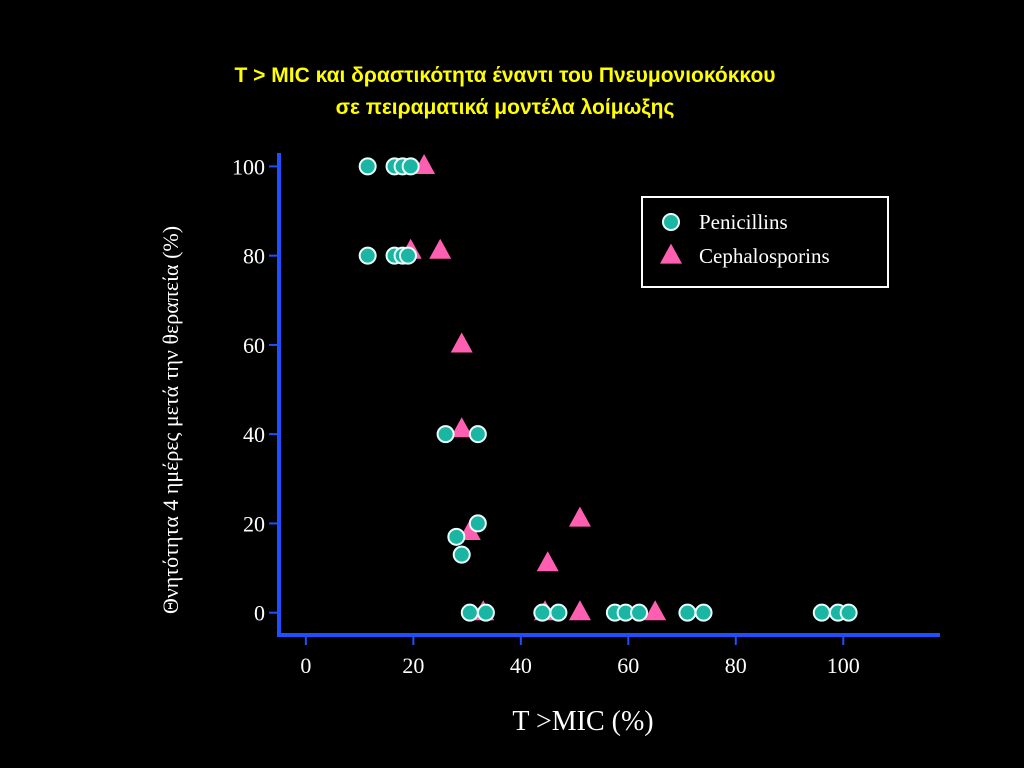 The width and height of the screenshot is (1024, 768). Describe the element at coordinates (736, 665) in the screenshot. I see `x-tick-label-80: 80` at that location.